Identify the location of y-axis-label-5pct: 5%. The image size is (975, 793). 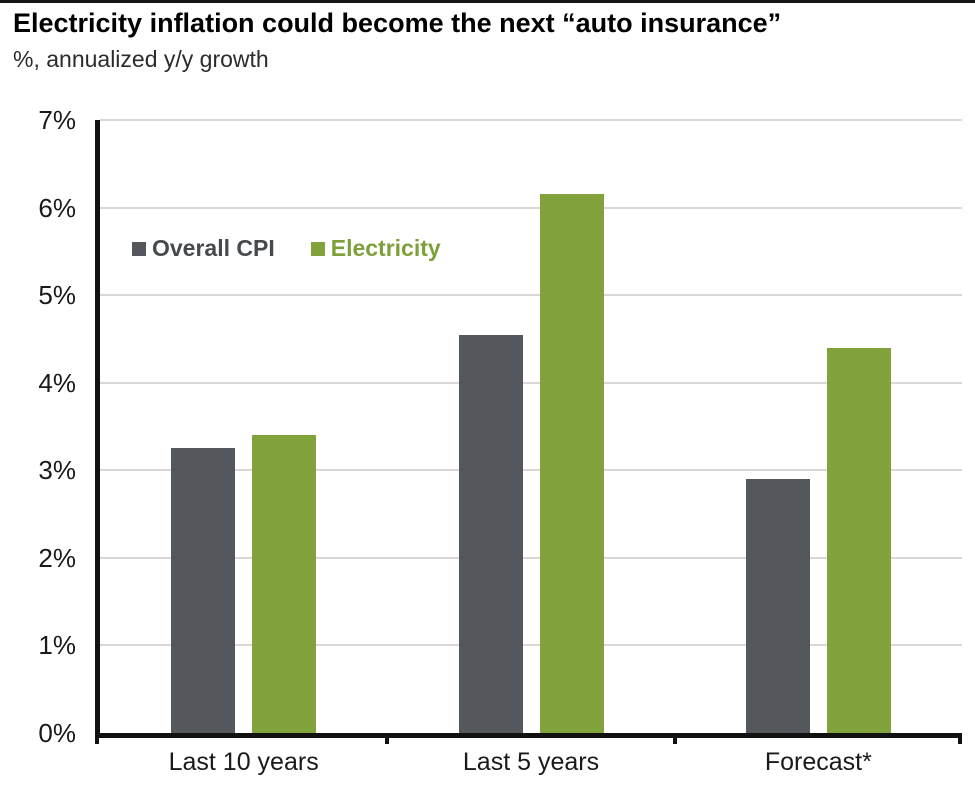
(57, 295).